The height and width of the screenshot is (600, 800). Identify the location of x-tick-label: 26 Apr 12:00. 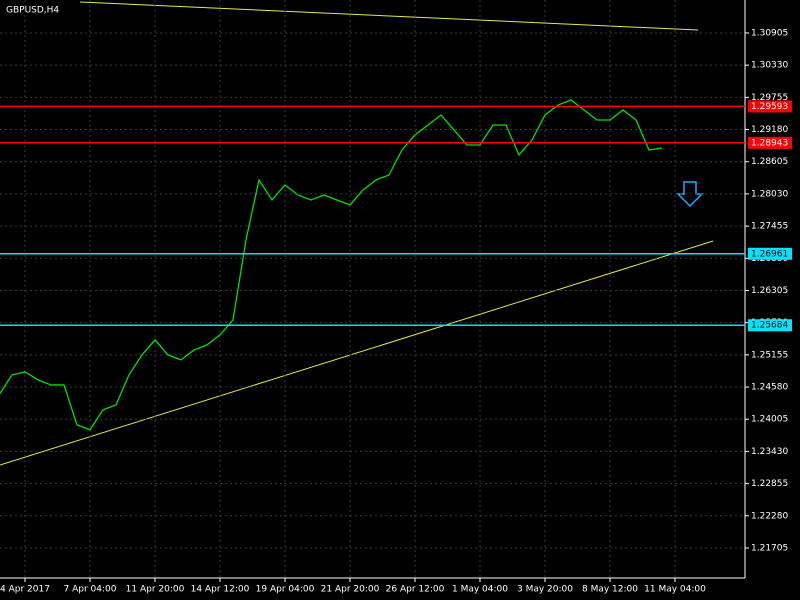
(415, 590).